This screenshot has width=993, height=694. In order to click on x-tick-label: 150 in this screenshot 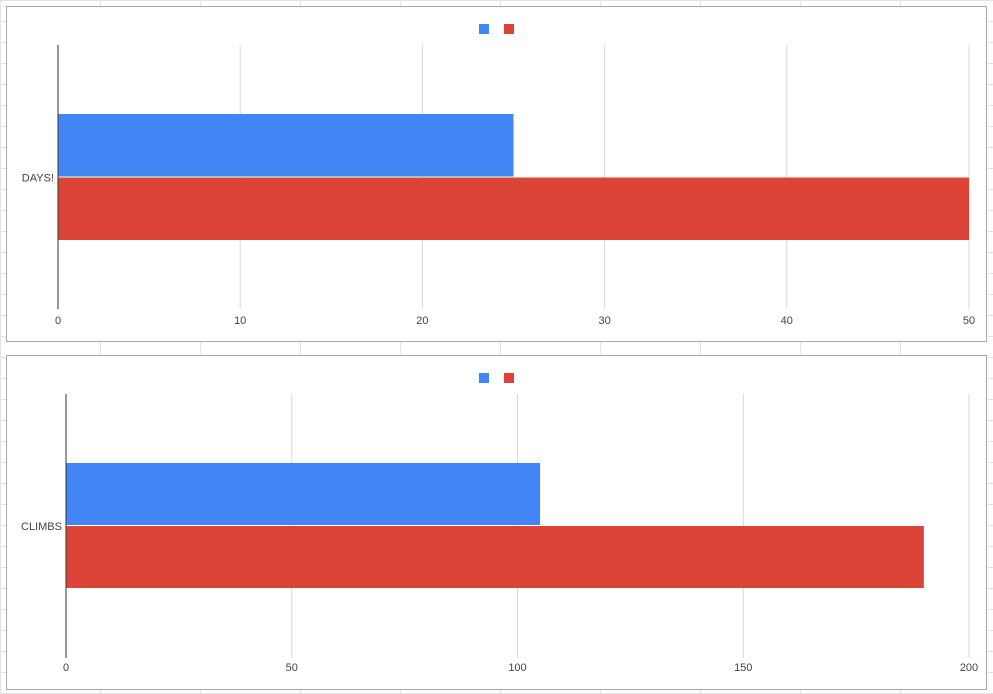, I will do `click(743, 668)`.